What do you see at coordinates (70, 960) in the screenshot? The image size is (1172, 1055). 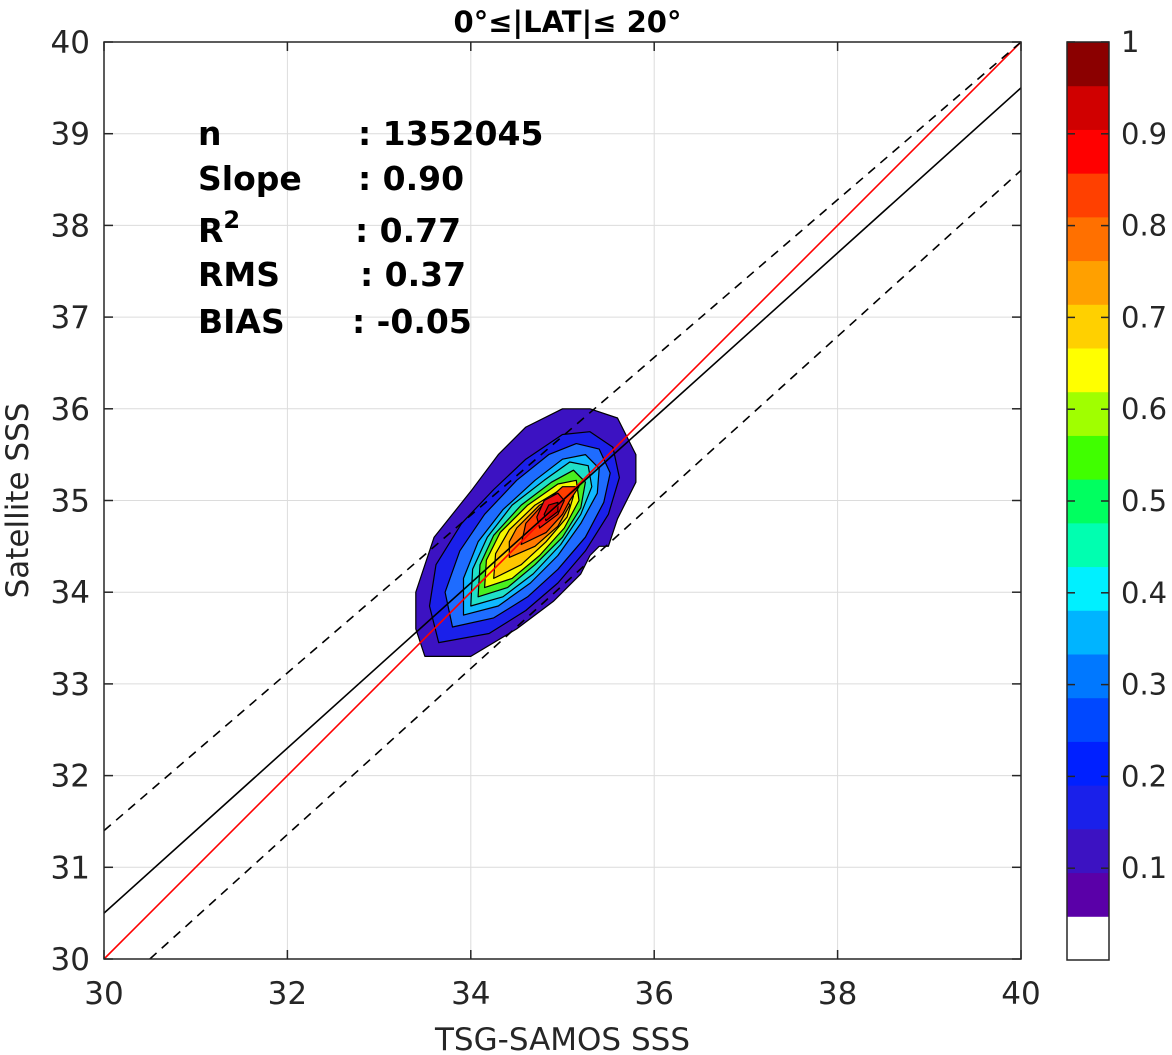 I see `y-tick-label: 30` at bounding box center [70, 960].